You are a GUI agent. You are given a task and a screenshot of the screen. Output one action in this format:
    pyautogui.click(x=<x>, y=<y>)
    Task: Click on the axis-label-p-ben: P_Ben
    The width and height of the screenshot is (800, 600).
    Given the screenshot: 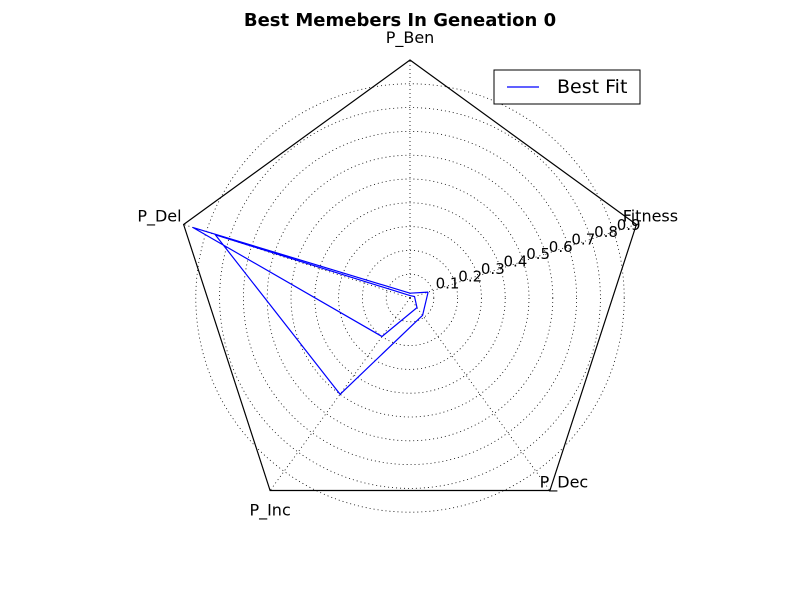 What is the action you would take?
    pyautogui.click(x=410, y=38)
    